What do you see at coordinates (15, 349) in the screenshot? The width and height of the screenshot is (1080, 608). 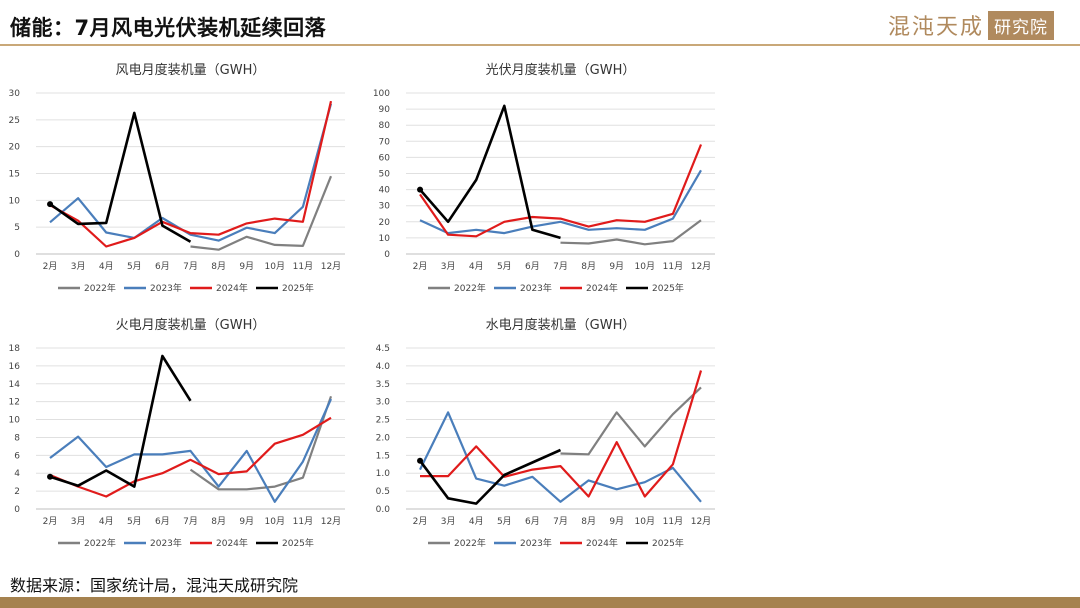 I see `y-tick-label: 18` at bounding box center [15, 349].